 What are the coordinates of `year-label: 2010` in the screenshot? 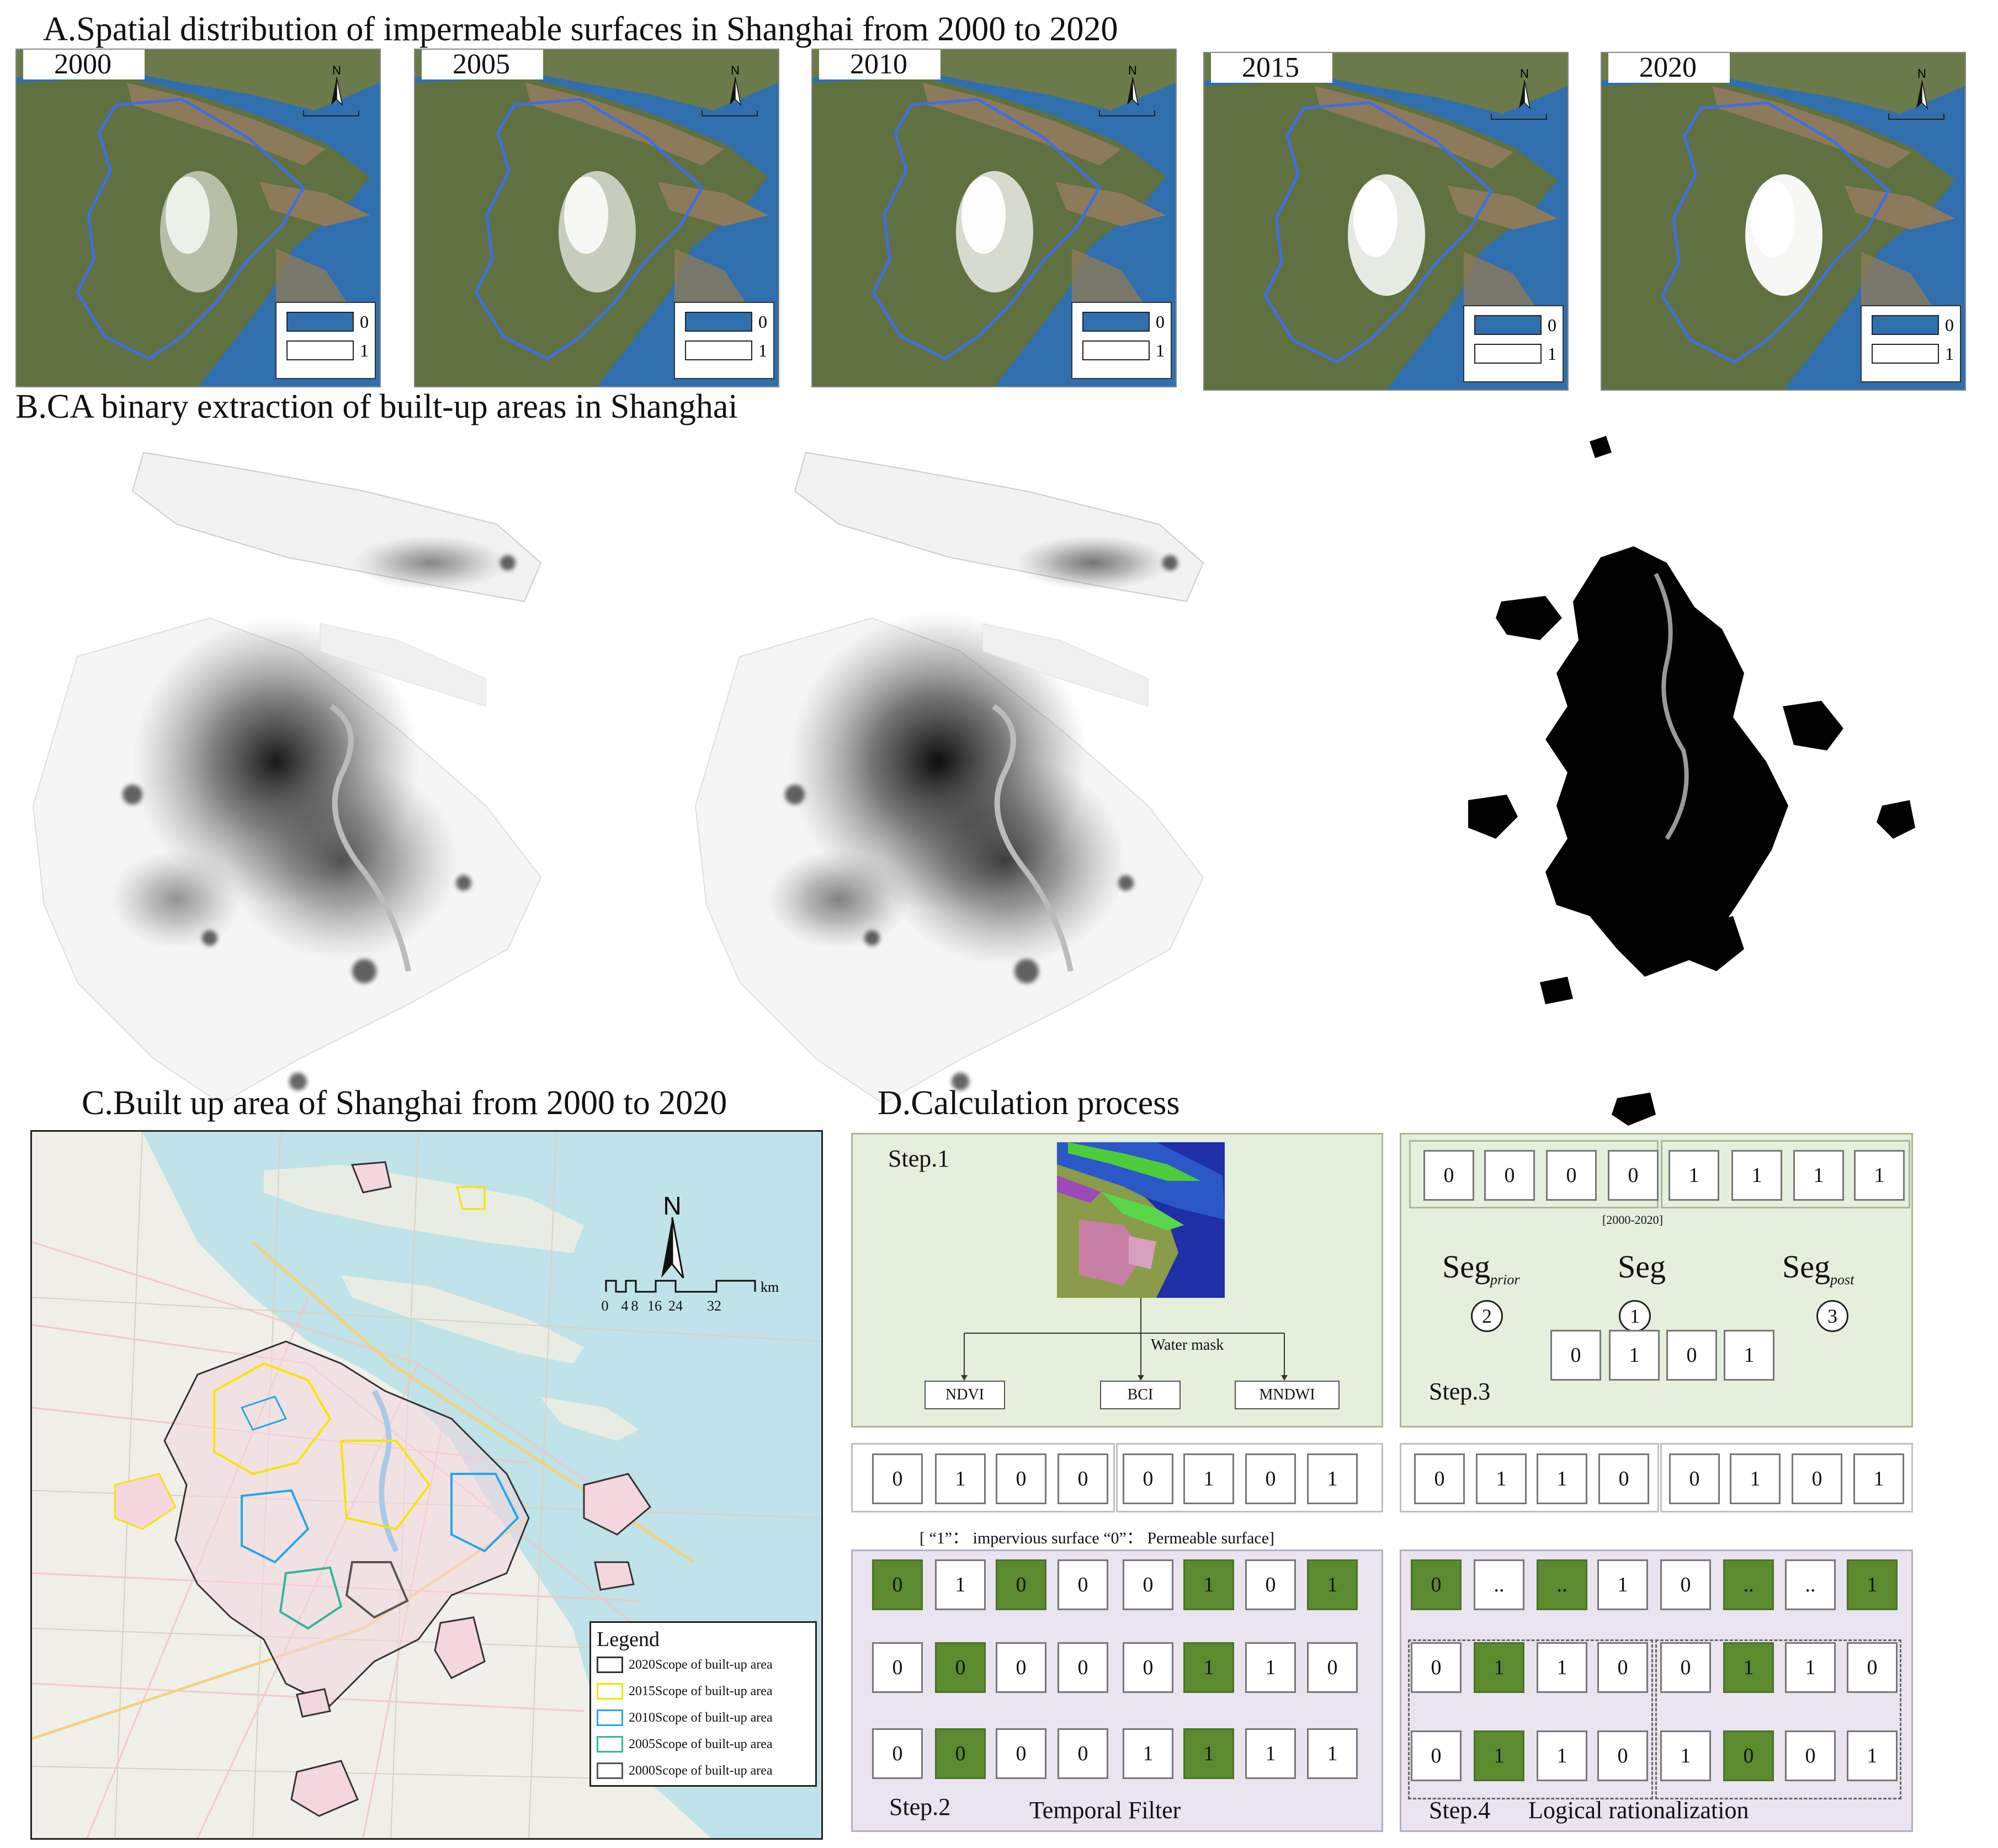 It's located at (879, 64).